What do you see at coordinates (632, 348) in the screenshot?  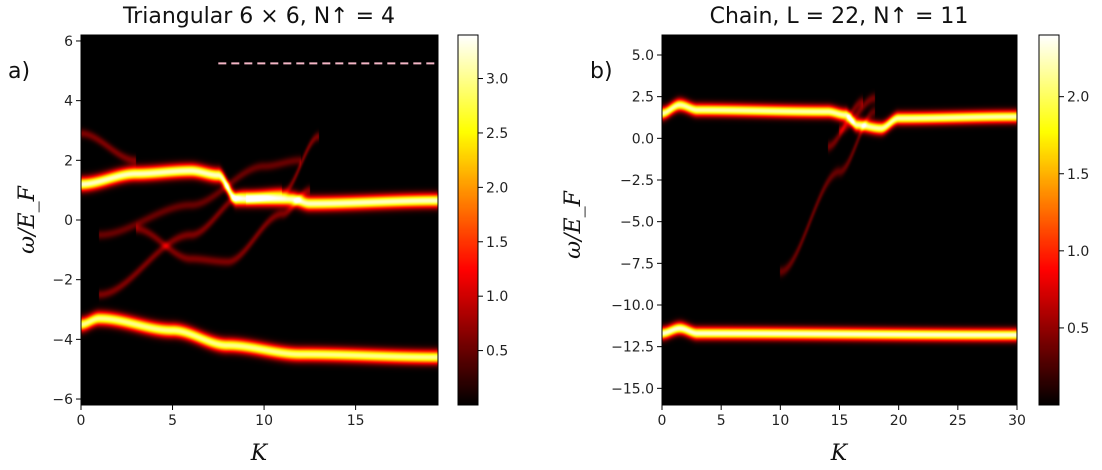 I see `y-tick-label: −12.5` at bounding box center [632, 348].